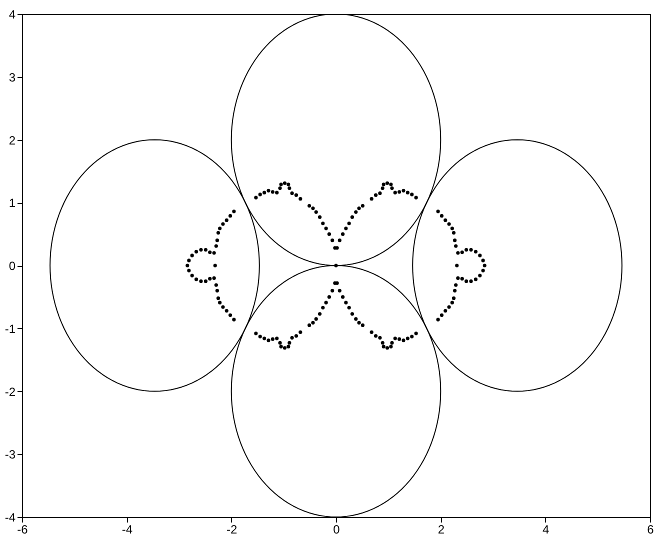 The height and width of the screenshot is (539, 664). What do you see at coordinates (10, 455) in the screenshot?
I see `y-tick-label: -3` at bounding box center [10, 455].